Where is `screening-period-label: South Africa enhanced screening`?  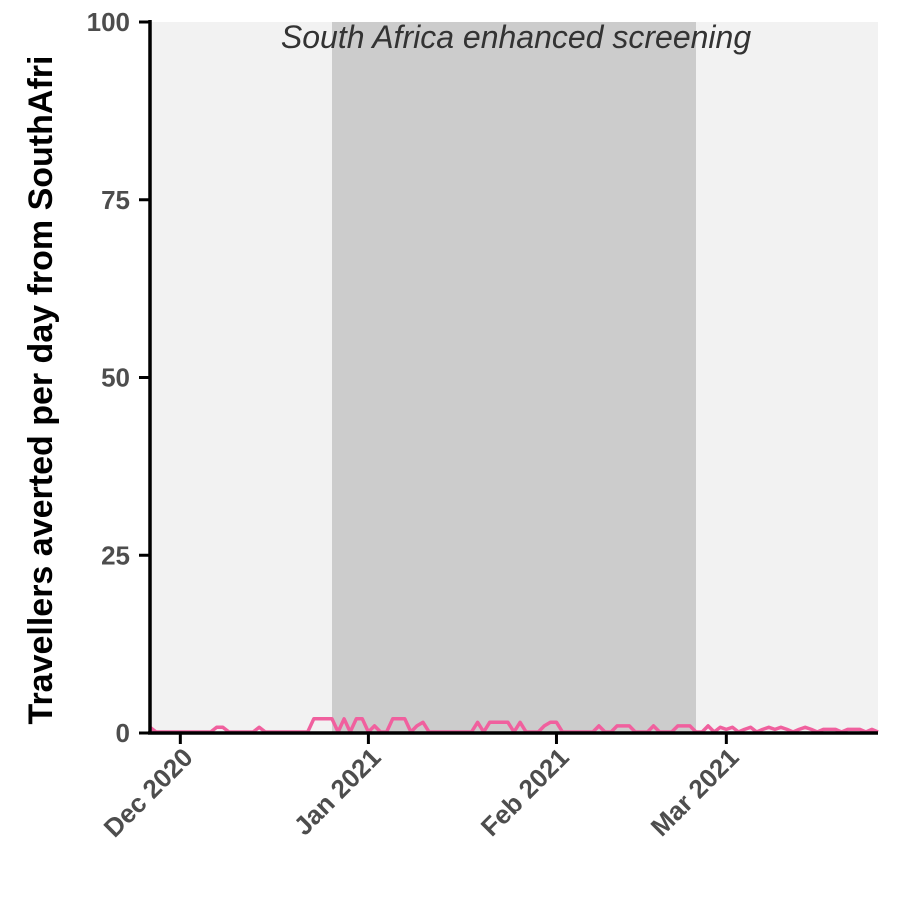
screening-period-label: South Africa enhanced screening is located at coordinates (516, 37).